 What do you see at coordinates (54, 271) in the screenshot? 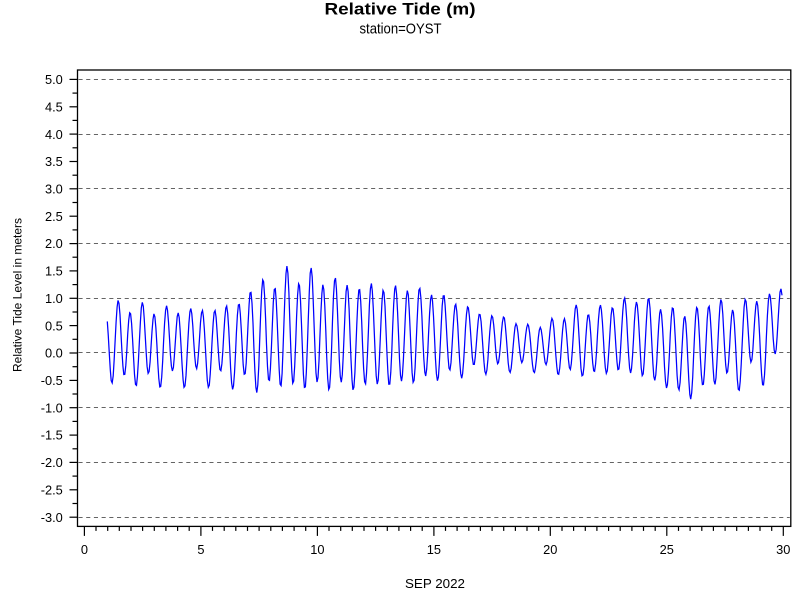
I see `svg-text: 1.5` at bounding box center [54, 271].